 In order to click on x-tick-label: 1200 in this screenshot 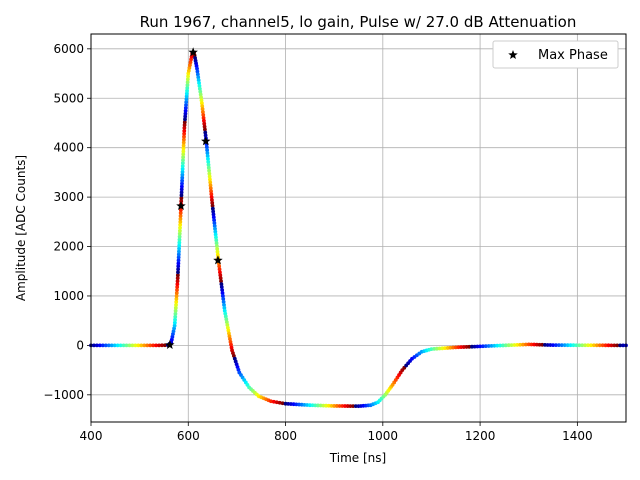, I will do `click(480, 436)`.